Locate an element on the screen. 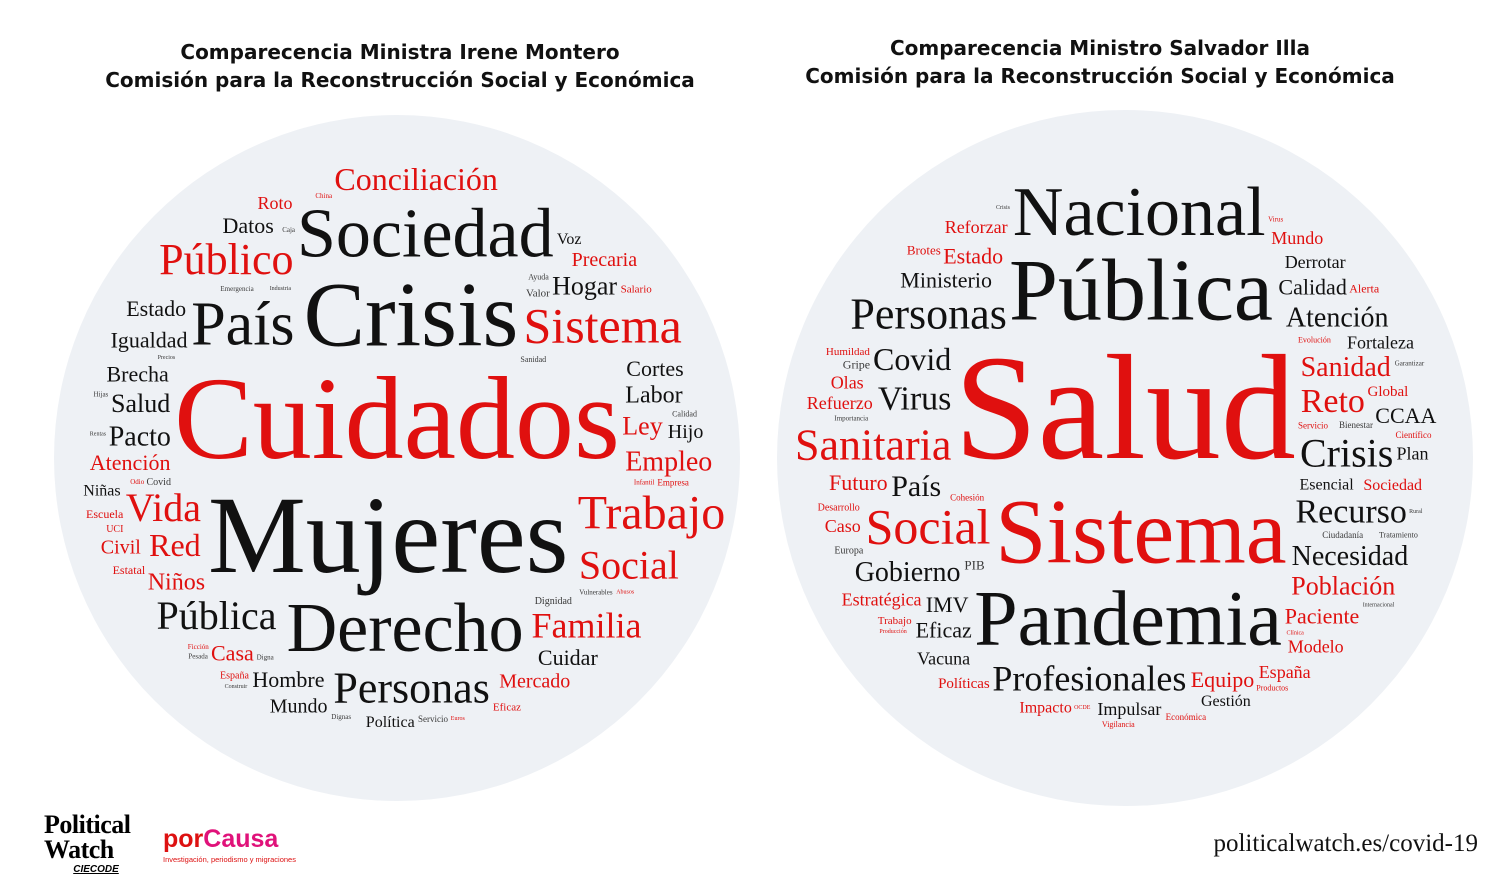 The width and height of the screenshot is (1500, 893). cloud-word-right: Mundo is located at coordinates (1297, 238).